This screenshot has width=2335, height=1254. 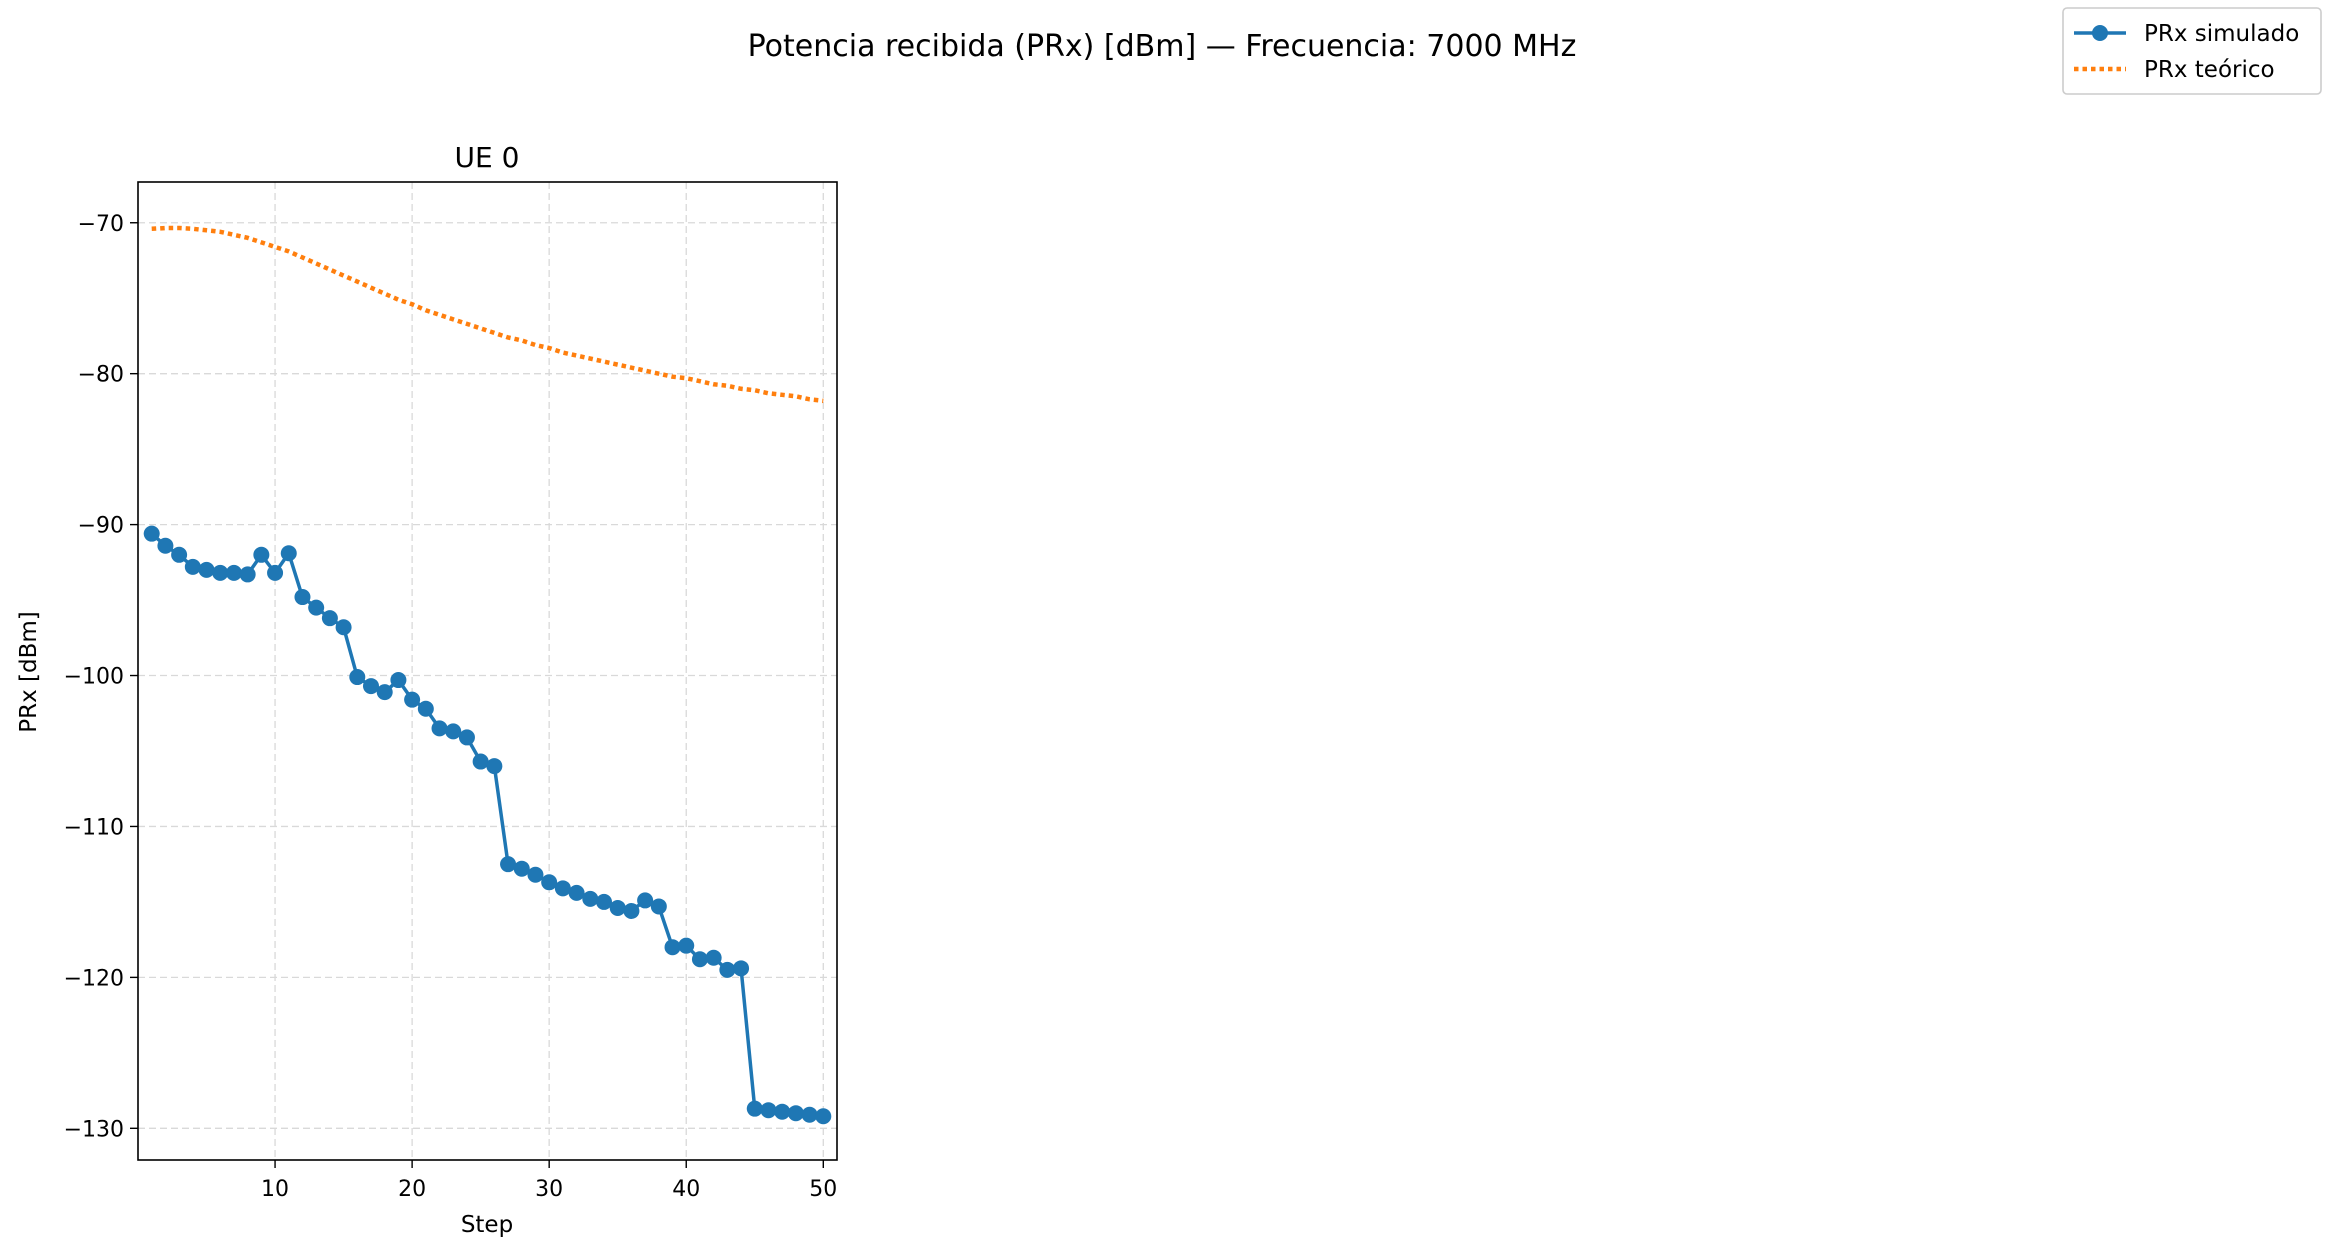 I want to click on x-tick-label: 40, so click(x=686, y=1189).